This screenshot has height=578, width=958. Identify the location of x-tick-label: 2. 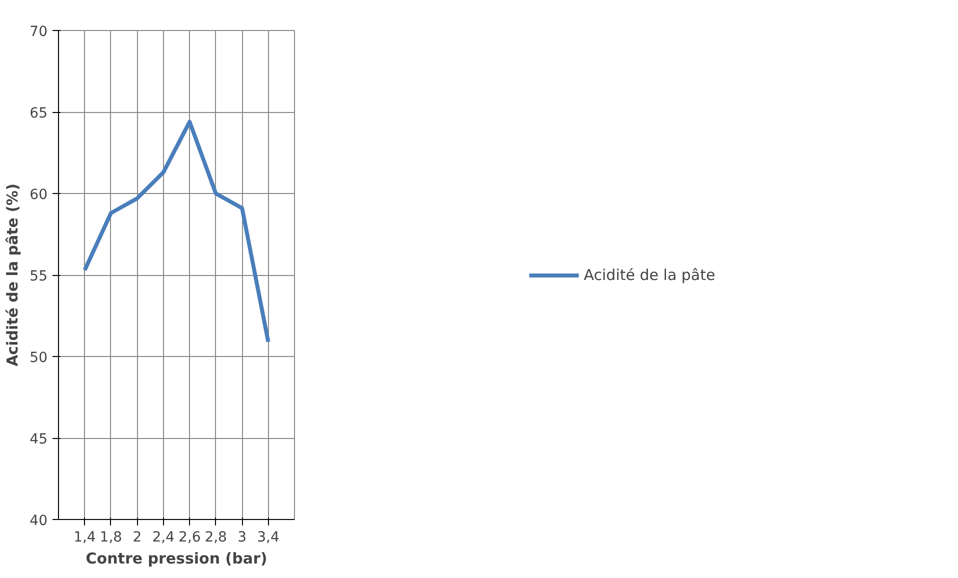
(137, 538).